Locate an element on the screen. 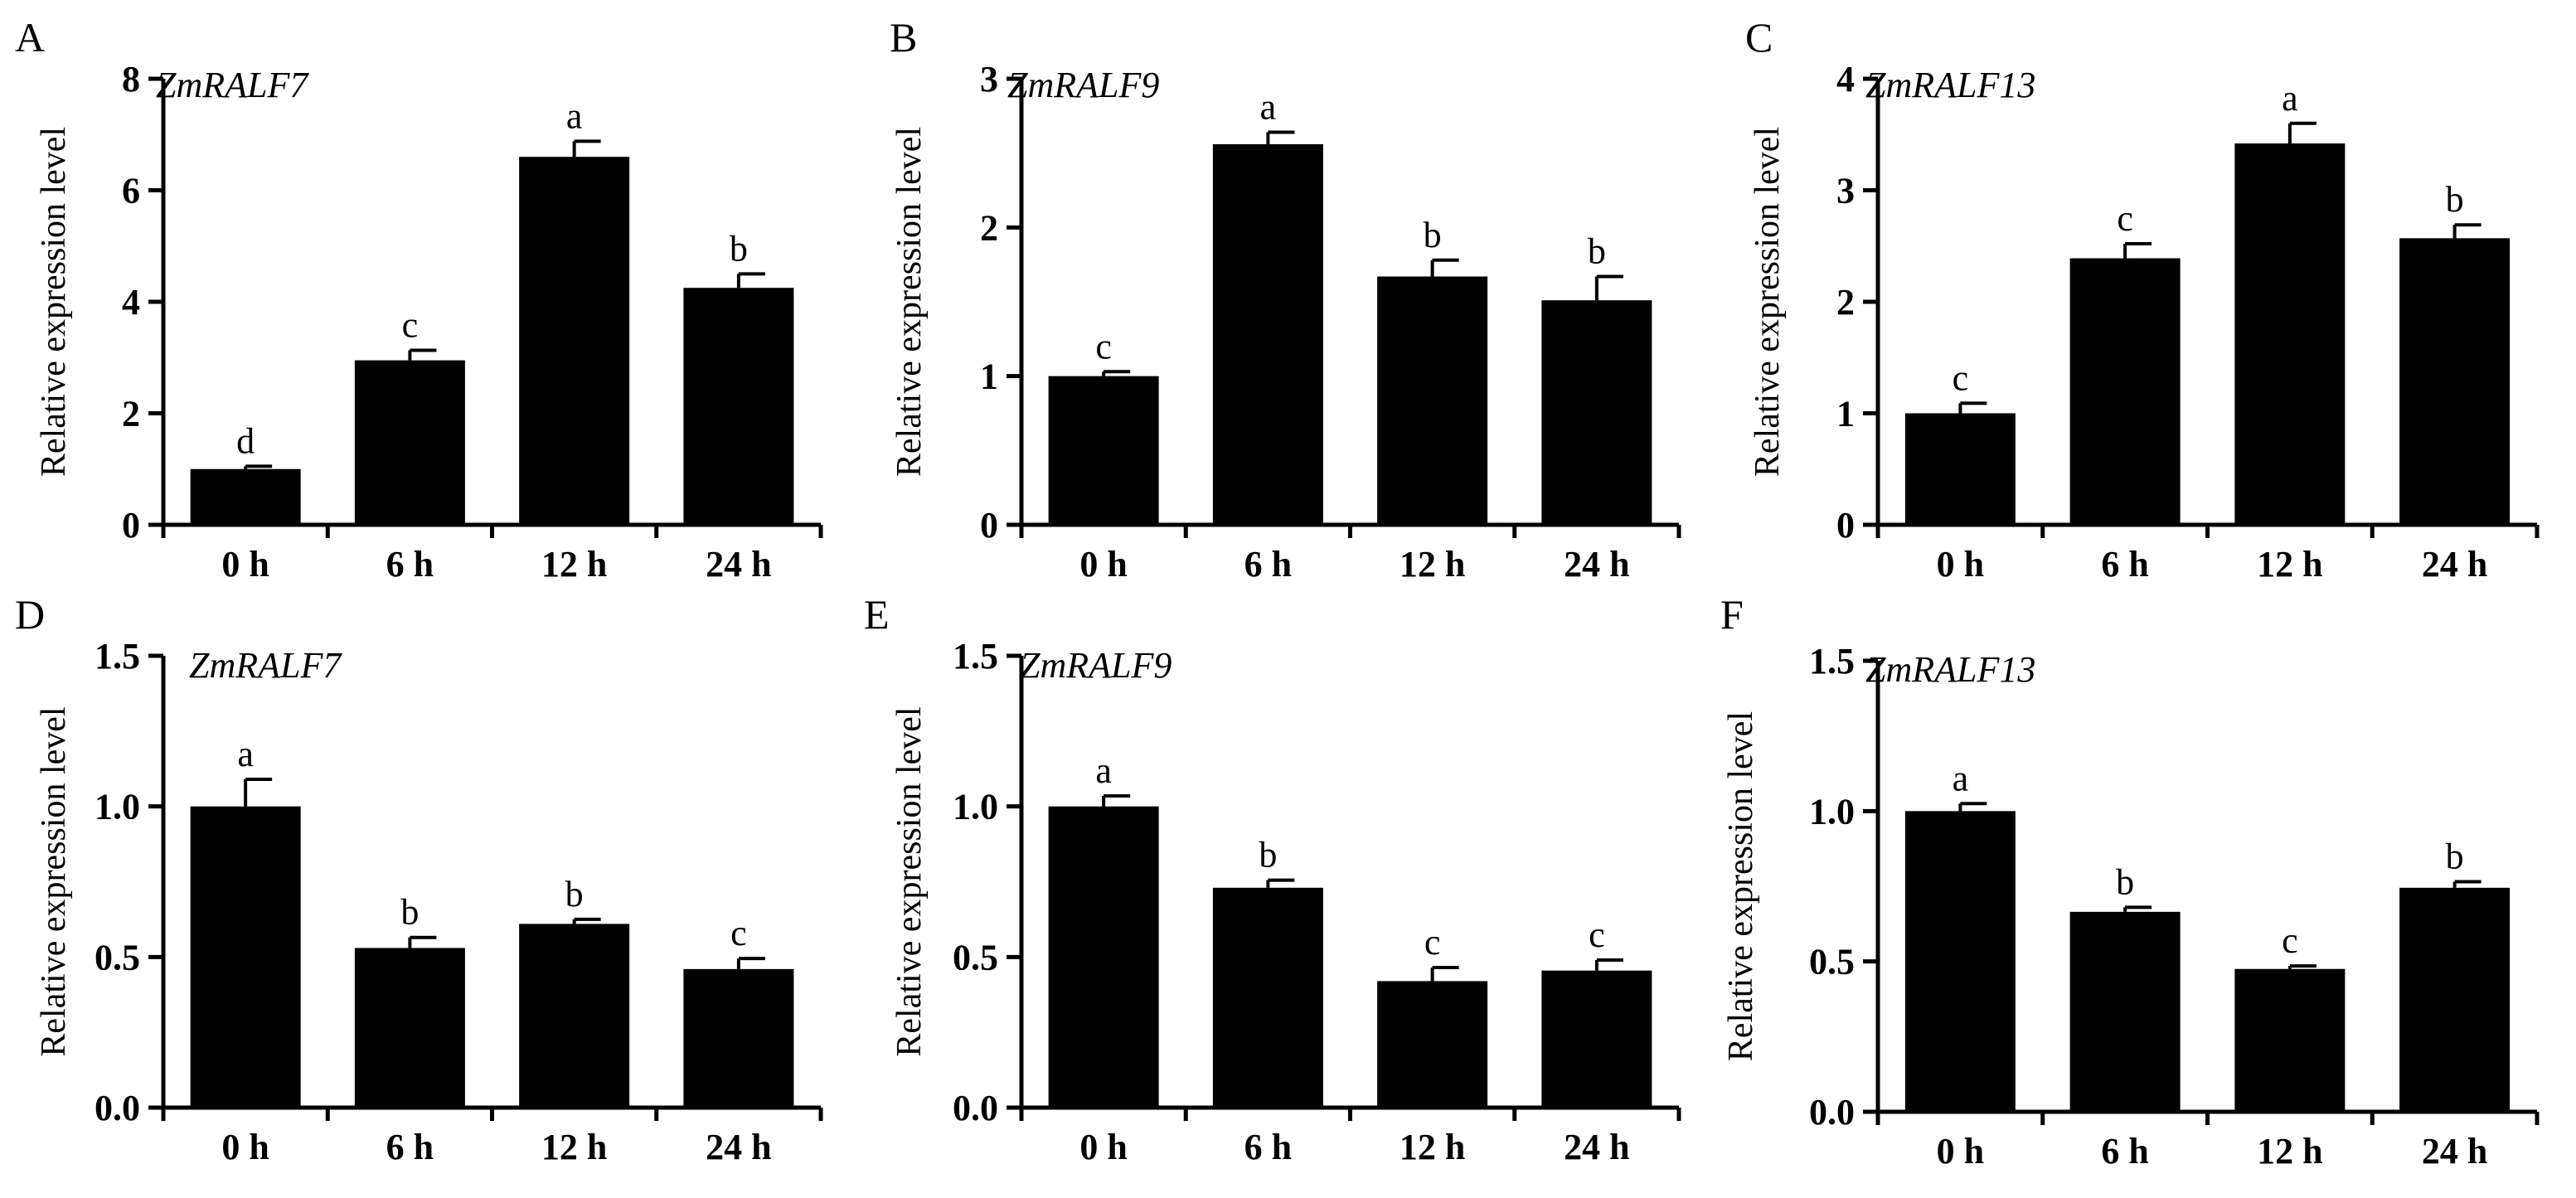  panel-a-x-tick-0: 0 h is located at coordinates (245, 564).